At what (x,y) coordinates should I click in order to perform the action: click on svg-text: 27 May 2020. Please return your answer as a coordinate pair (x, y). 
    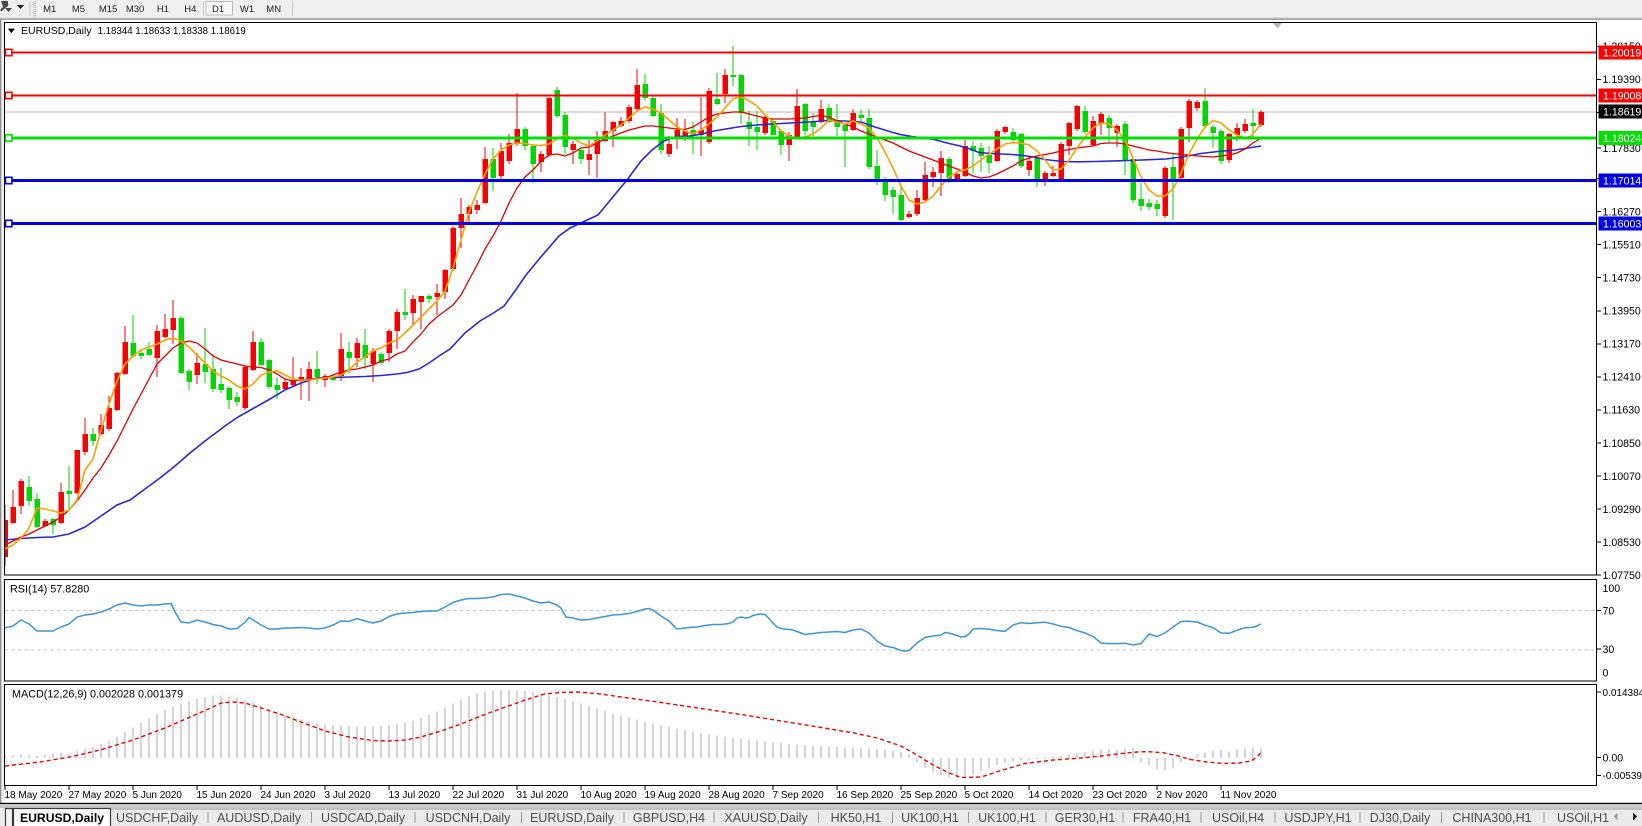
    Looking at the image, I should click on (98, 795).